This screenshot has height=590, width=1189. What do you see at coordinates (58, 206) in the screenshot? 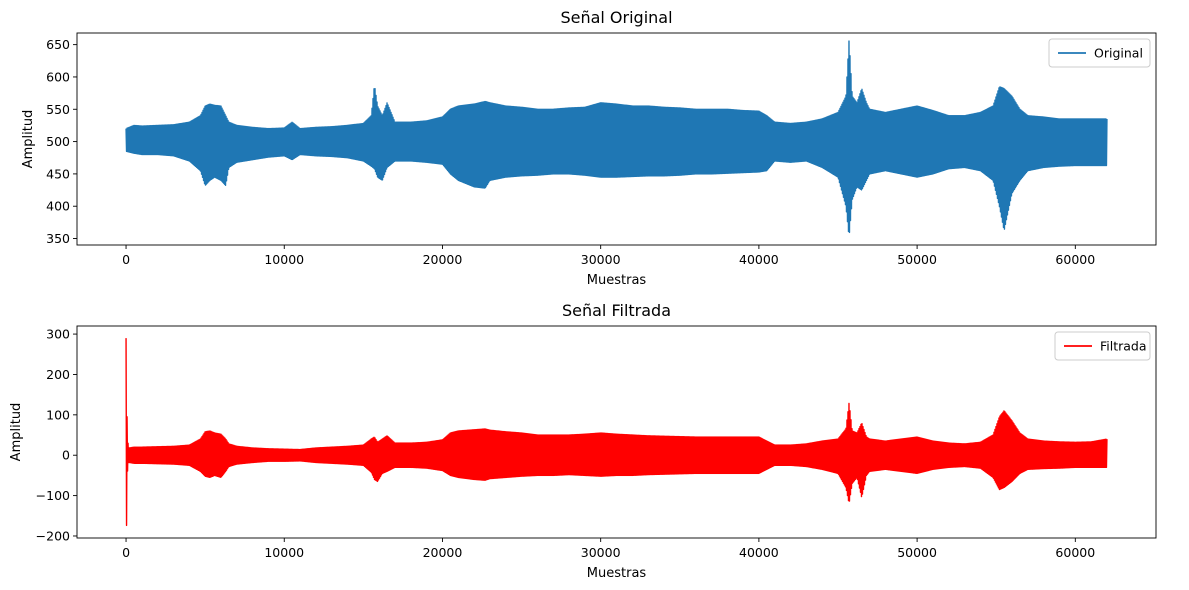
I see `y-tick-label: 400` at bounding box center [58, 206].